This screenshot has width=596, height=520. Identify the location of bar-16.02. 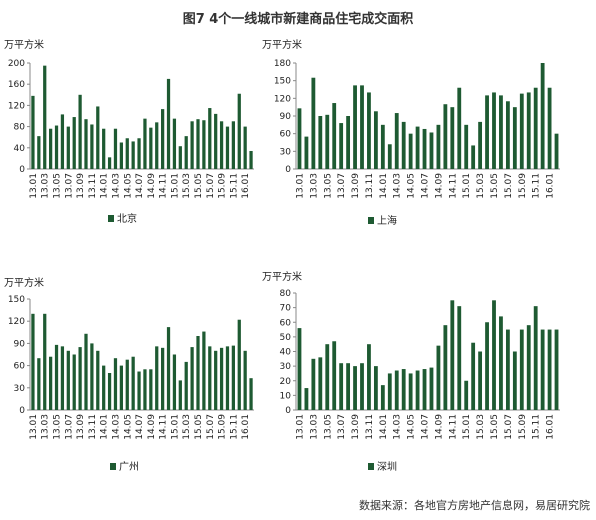
(251, 159).